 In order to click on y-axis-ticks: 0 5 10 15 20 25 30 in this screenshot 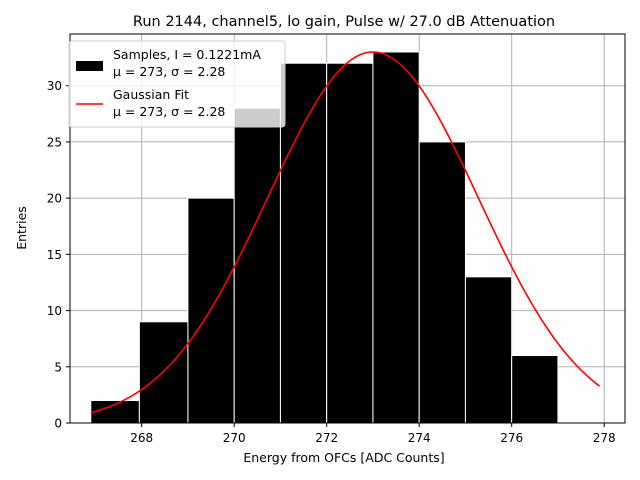, I will do `click(58, 255)`.